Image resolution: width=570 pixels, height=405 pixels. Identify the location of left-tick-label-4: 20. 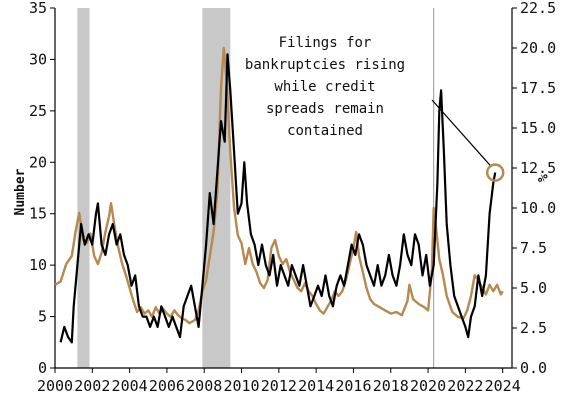
(38, 162).